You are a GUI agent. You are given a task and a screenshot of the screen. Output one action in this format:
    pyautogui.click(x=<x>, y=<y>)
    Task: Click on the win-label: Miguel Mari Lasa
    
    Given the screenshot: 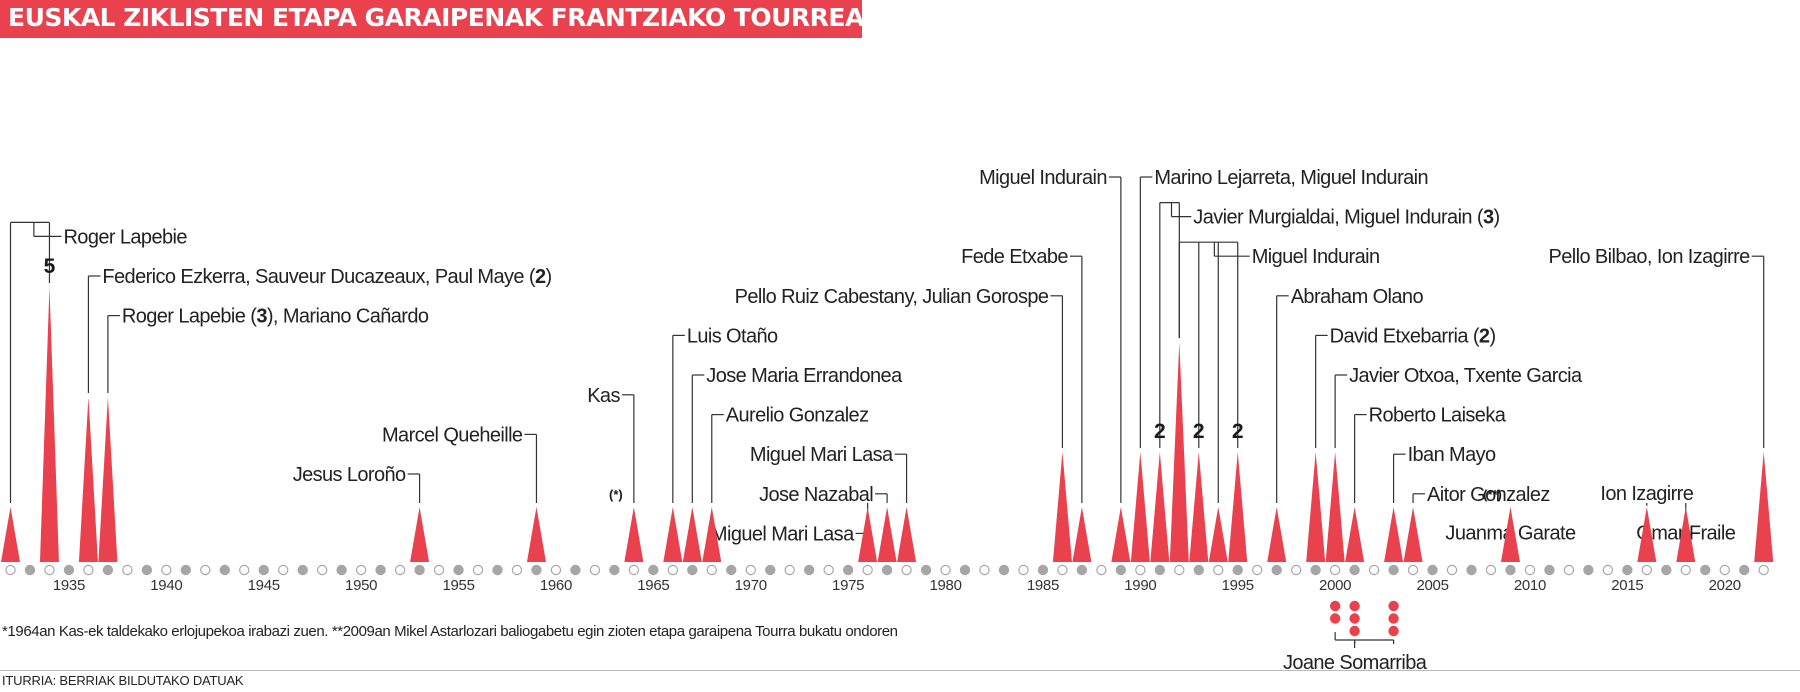 What is the action you would take?
    pyautogui.click(x=829, y=473)
    